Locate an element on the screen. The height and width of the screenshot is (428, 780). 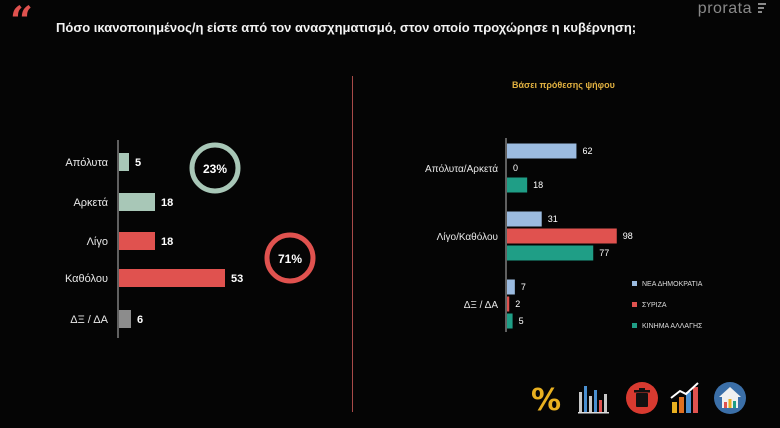
category-label: Απόλυτα is located at coordinates (86, 163).